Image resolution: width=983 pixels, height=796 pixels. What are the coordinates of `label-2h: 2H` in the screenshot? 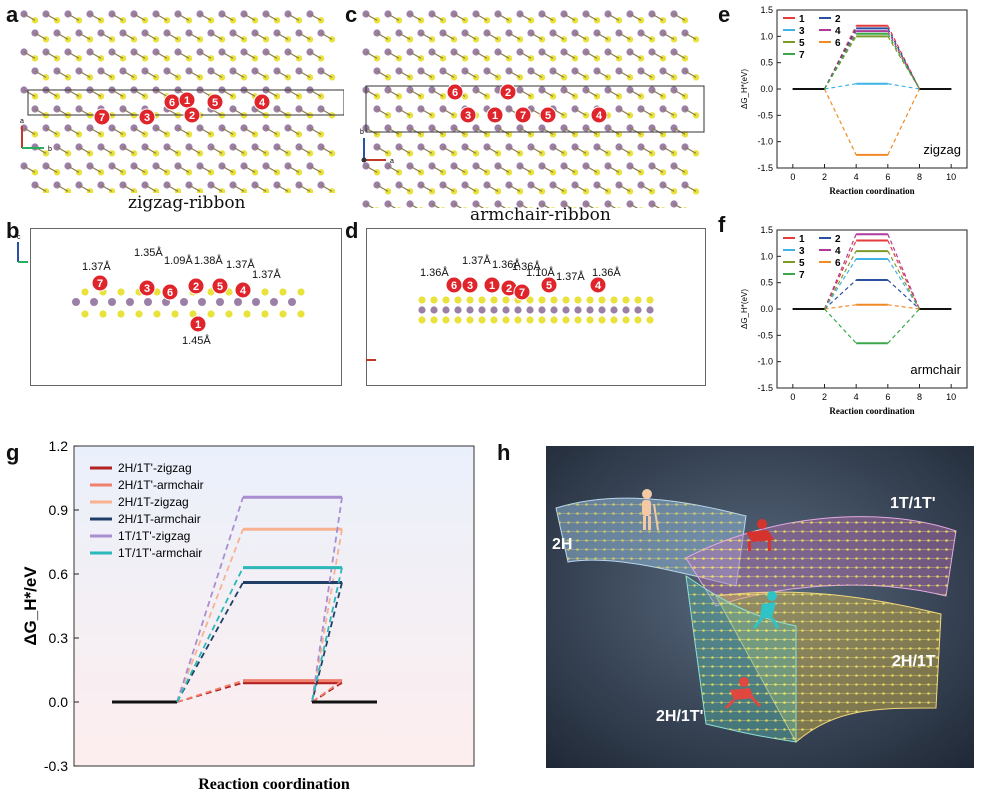 It's located at (562, 544).